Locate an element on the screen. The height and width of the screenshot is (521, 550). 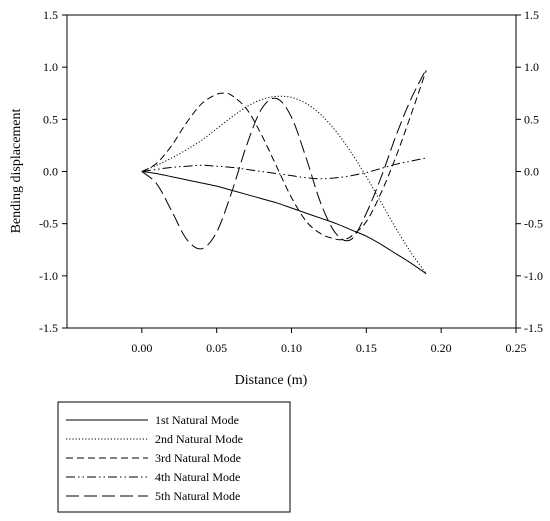
y-axis-title: Bending displacement is located at coordinates (16, 170).